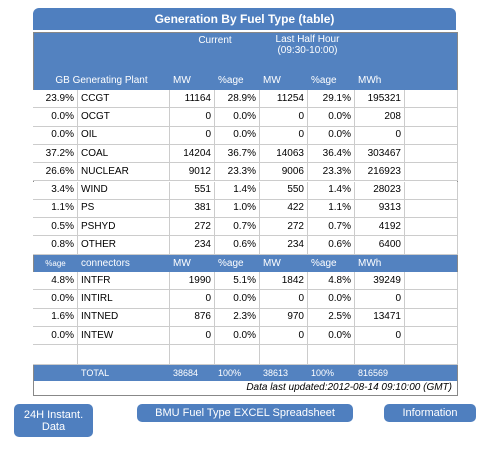 This screenshot has width=498, height=450. I want to click on total-label: TOTAL, so click(95, 372).